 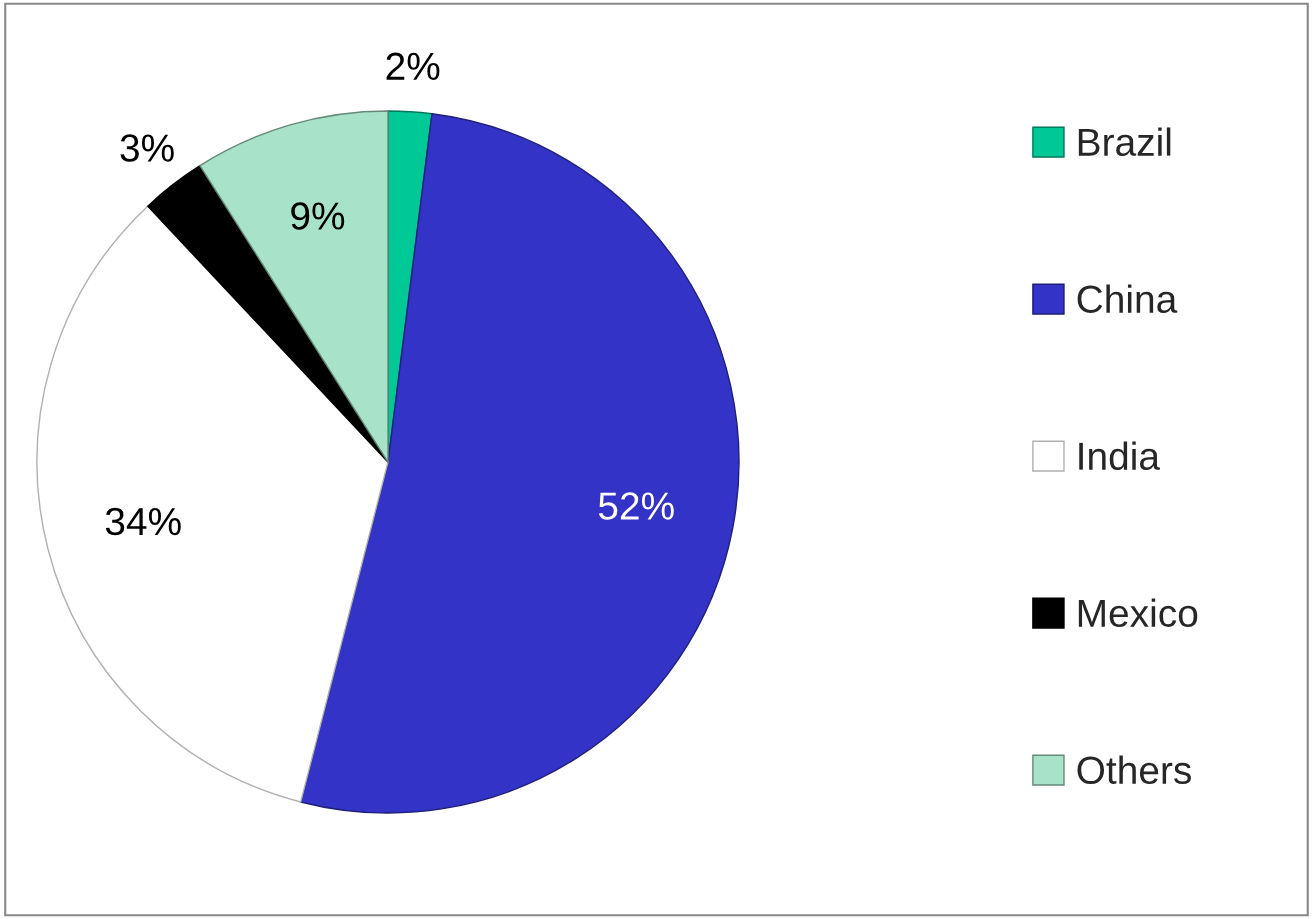 What do you see at coordinates (1134, 770) in the screenshot?
I see `legend-label: Others` at bounding box center [1134, 770].